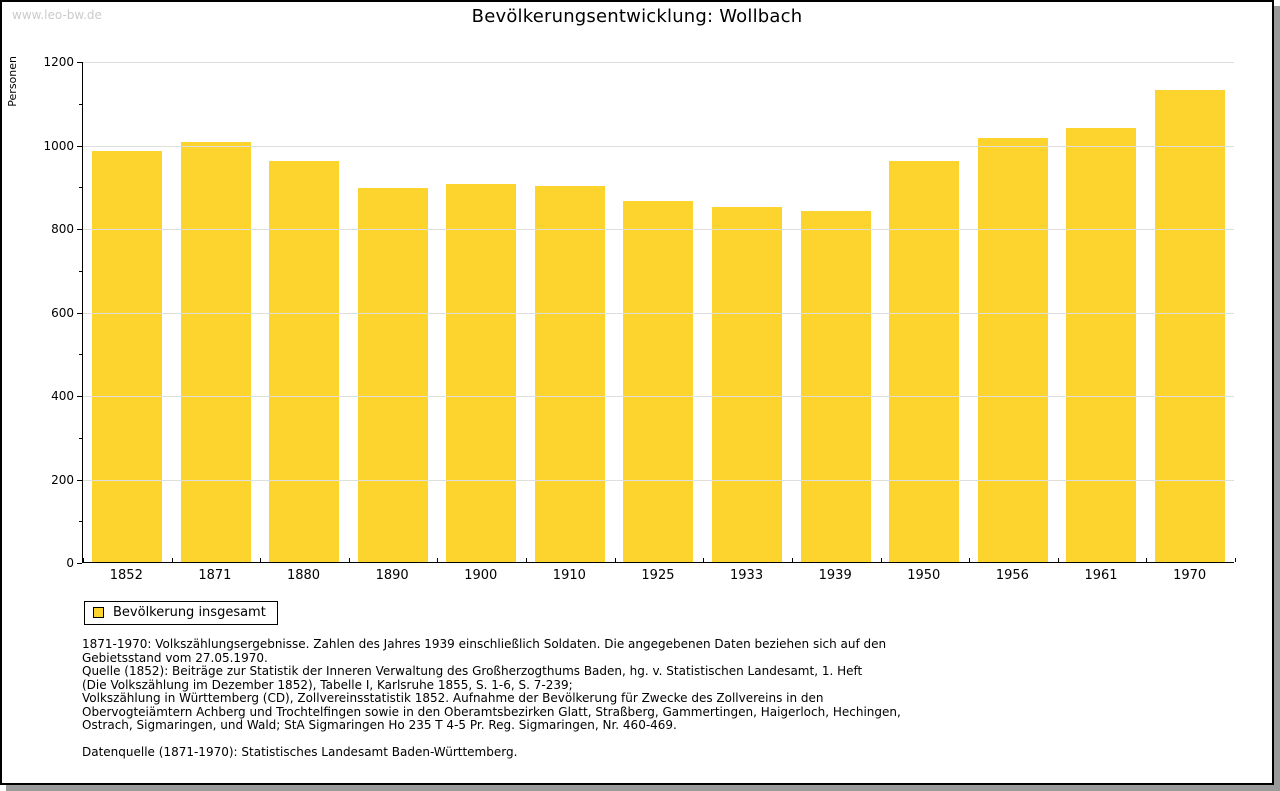 Image resolution: width=1280 pixels, height=791 pixels. What do you see at coordinates (1101, 575) in the screenshot?
I see `x-label-1961: 1961` at bounding box center [1101, 575].